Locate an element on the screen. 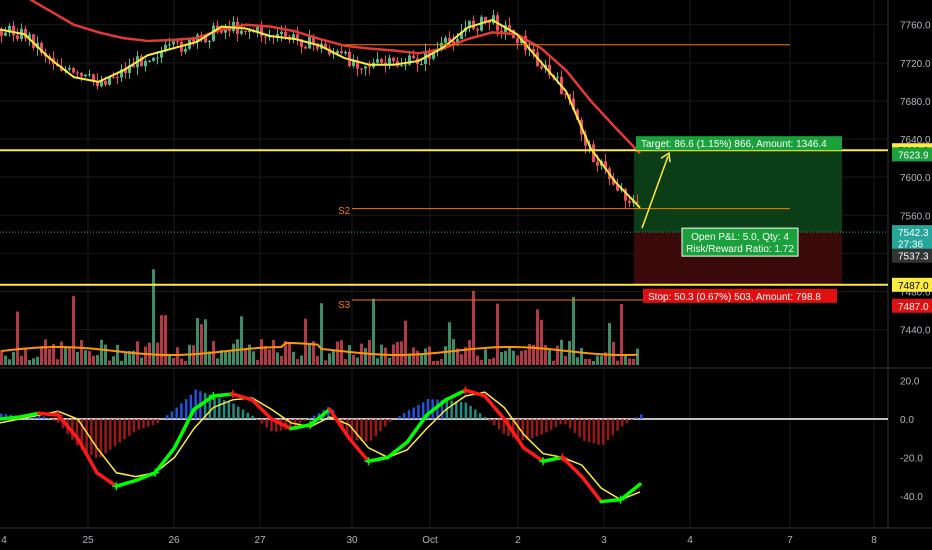 The image size is (932, 550). time-label-4: 30 is located at coordinates (352, 540).